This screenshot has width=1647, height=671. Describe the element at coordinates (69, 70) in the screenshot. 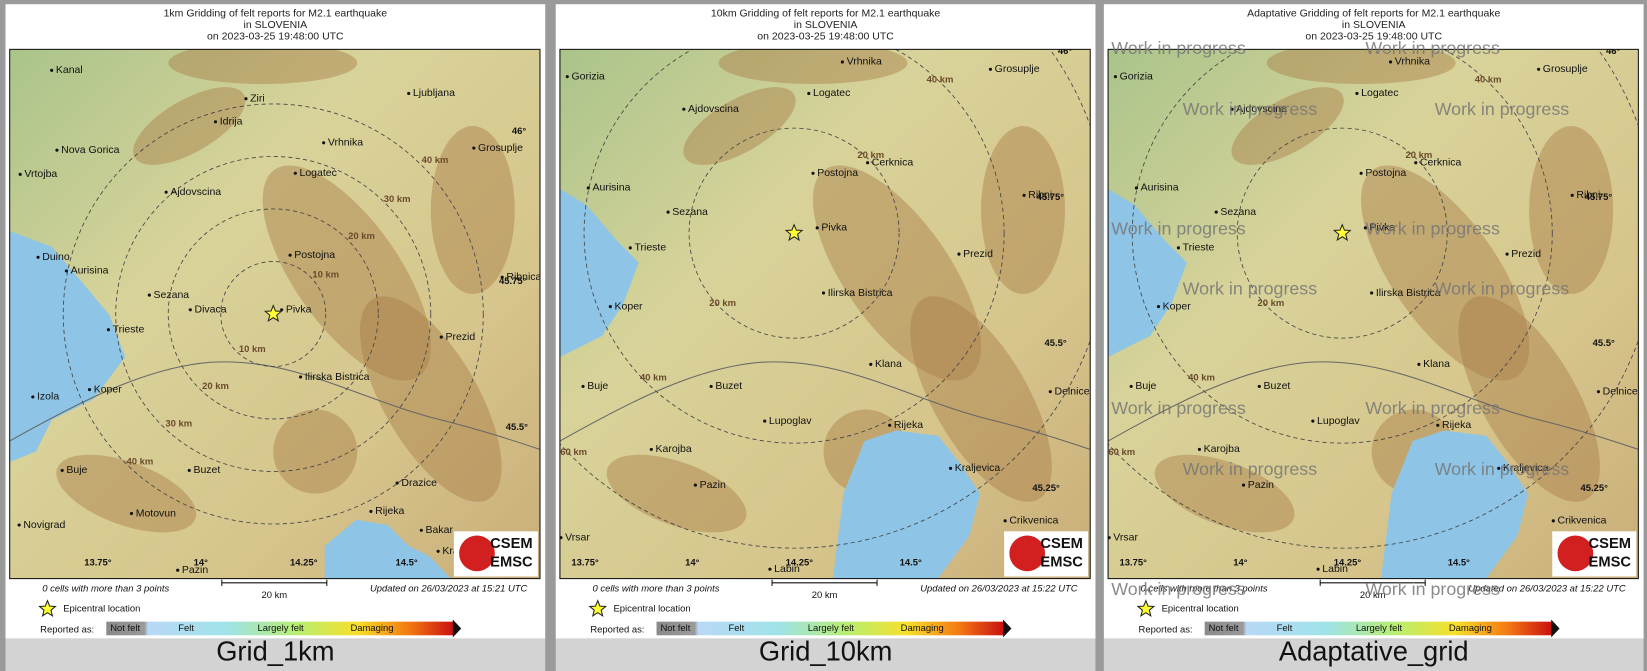

I see `place-label: Kanal` at that location.